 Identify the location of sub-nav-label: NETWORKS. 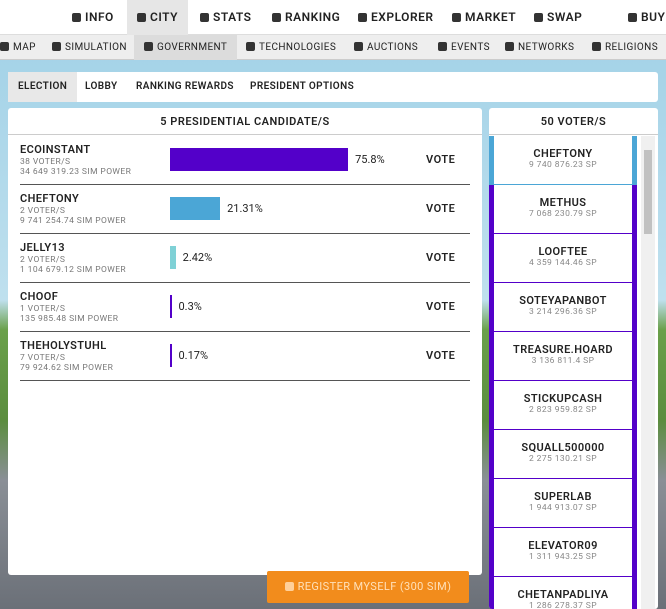
(546, 47).